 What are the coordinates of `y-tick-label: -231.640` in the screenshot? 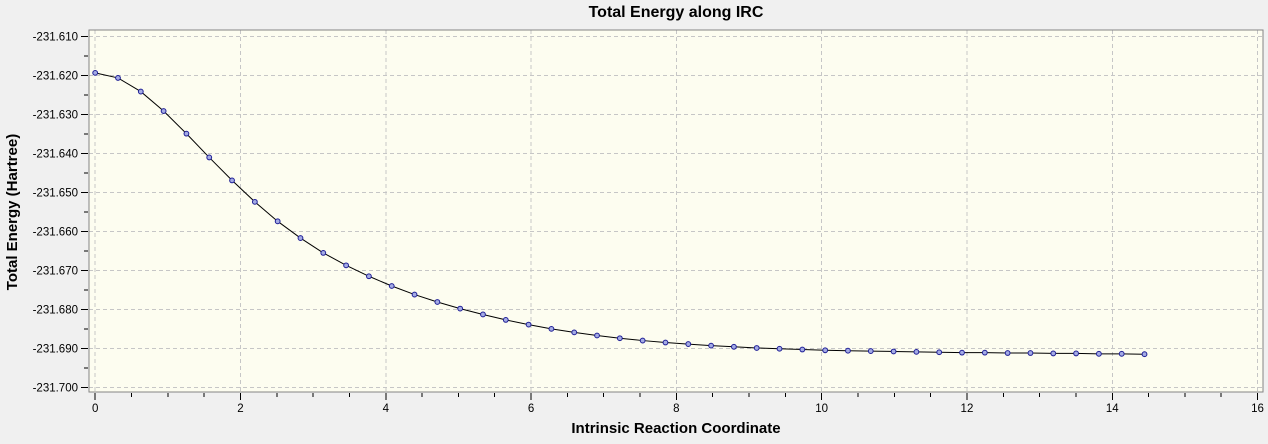 It's located at (55, 155).